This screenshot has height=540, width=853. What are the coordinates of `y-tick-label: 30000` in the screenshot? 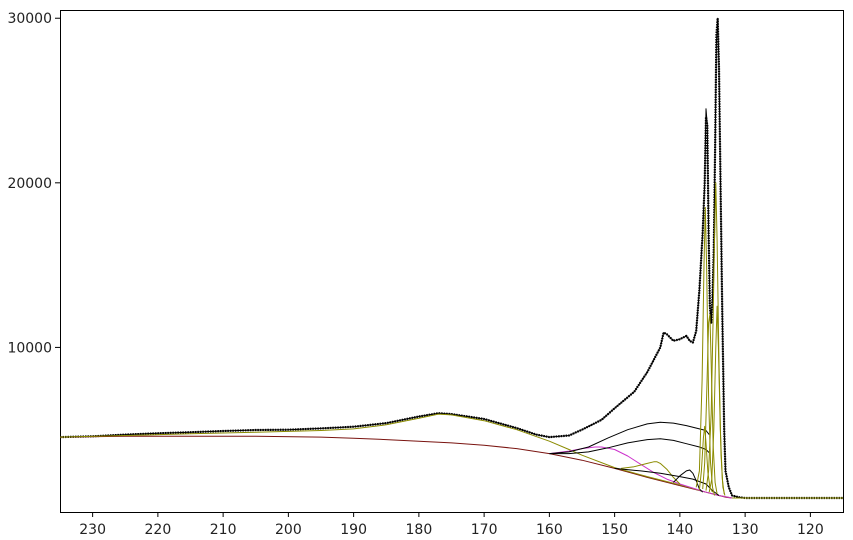 It's located at (29, 19).